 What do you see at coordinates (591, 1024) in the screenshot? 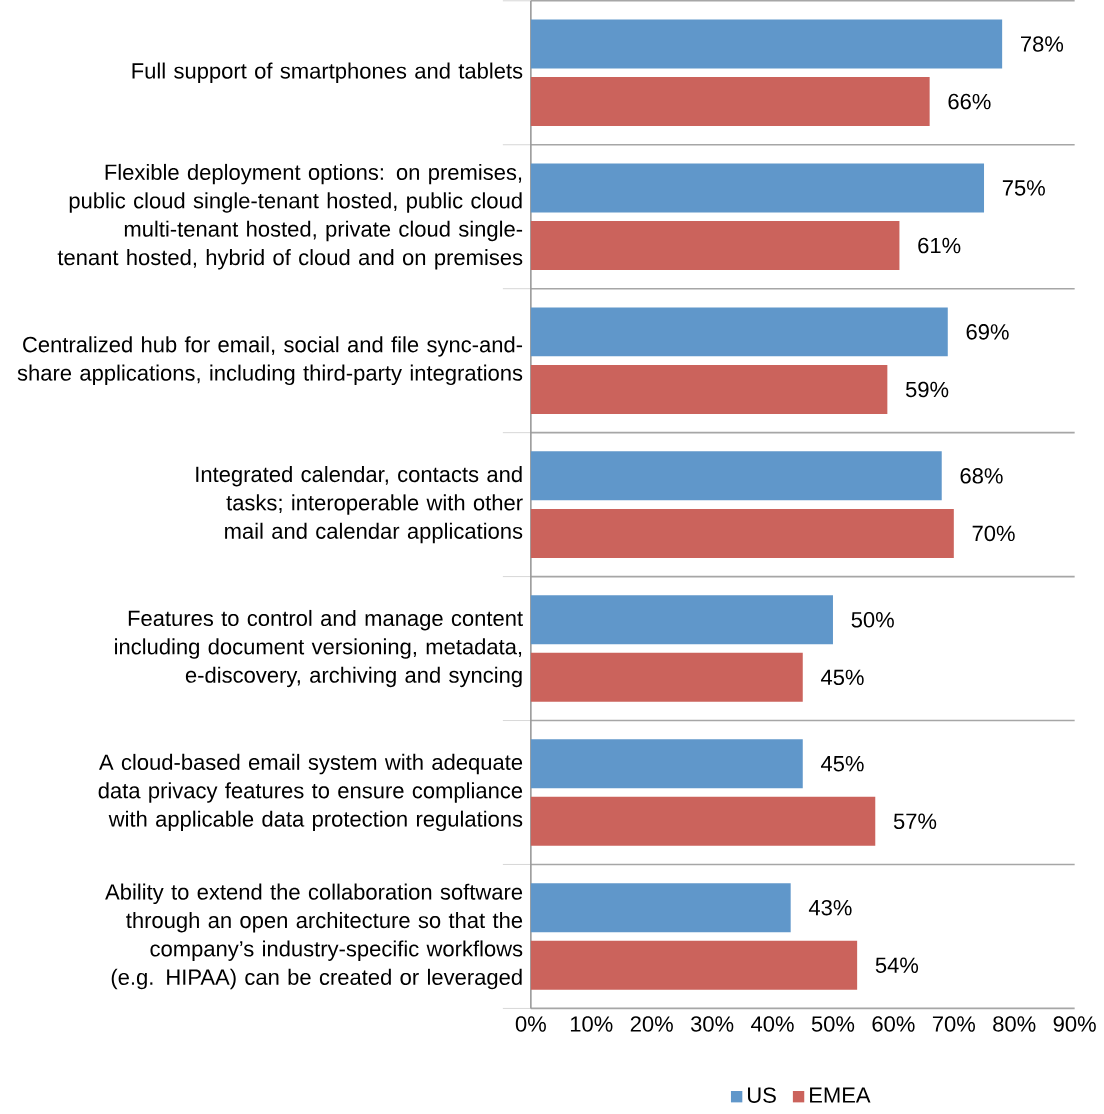
I see `x-tick-label: 10%` at bounding box center [591, 1024].